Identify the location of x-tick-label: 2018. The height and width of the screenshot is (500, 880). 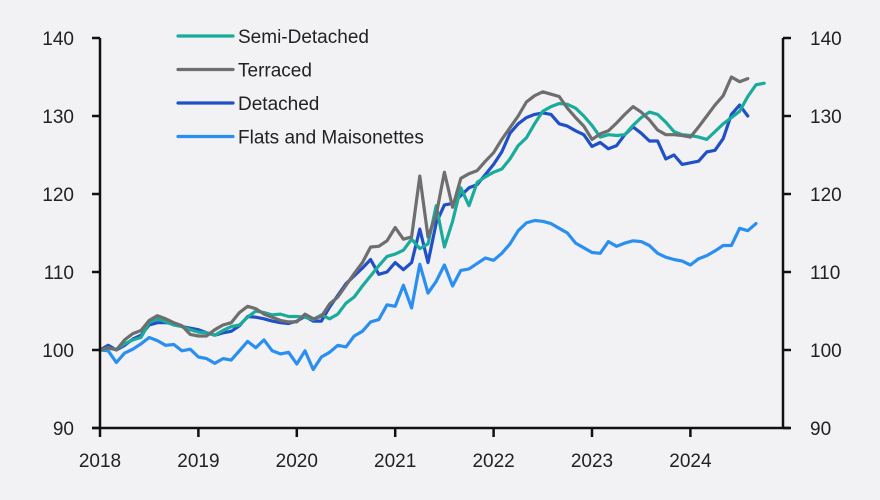
(100, 461).